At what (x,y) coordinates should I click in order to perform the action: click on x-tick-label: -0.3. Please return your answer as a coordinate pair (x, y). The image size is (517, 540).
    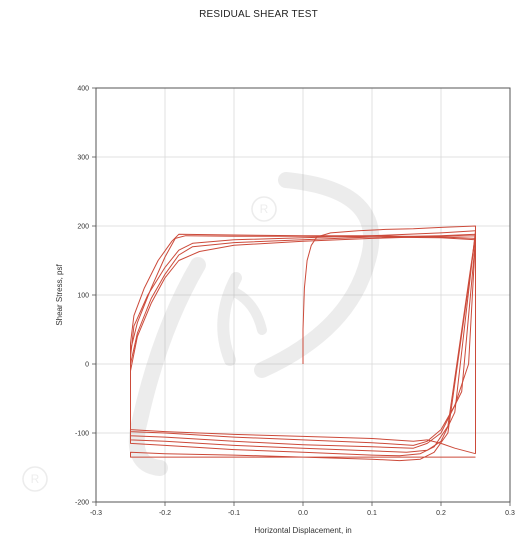
    Looking at the image, I should click on (96, 513).